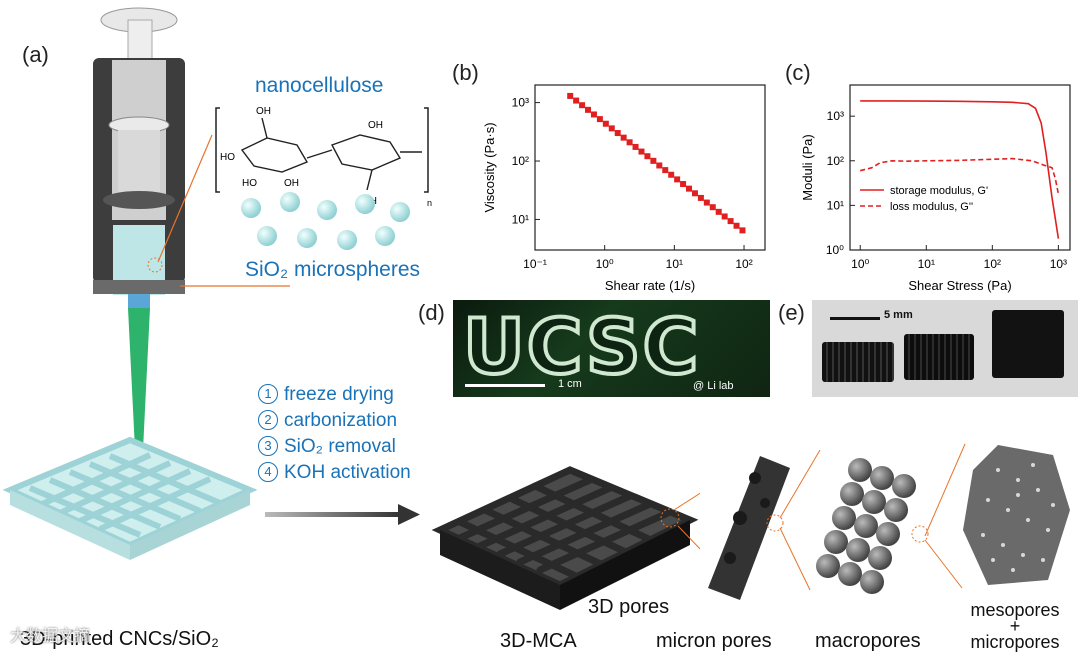 This screenshot has height=657, width=1080. I want to click on plot-frame-c, so click(960, 167).